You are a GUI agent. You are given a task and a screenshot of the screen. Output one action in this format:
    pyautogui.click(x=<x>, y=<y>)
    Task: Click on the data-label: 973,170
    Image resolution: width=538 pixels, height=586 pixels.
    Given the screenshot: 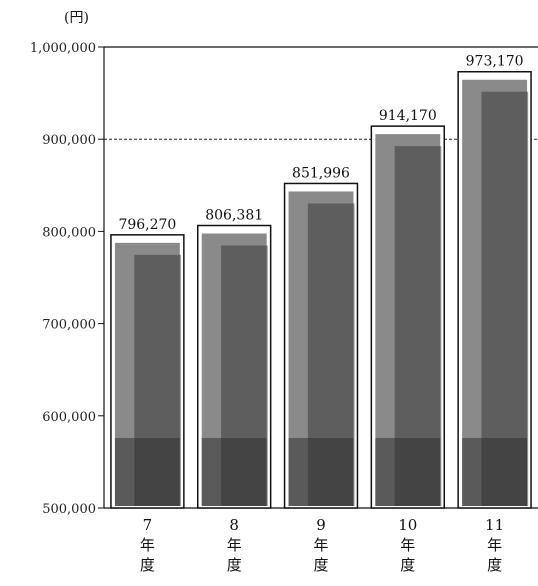 What is the action you would take?
    pyautogui.click(x=495, y=62)
    